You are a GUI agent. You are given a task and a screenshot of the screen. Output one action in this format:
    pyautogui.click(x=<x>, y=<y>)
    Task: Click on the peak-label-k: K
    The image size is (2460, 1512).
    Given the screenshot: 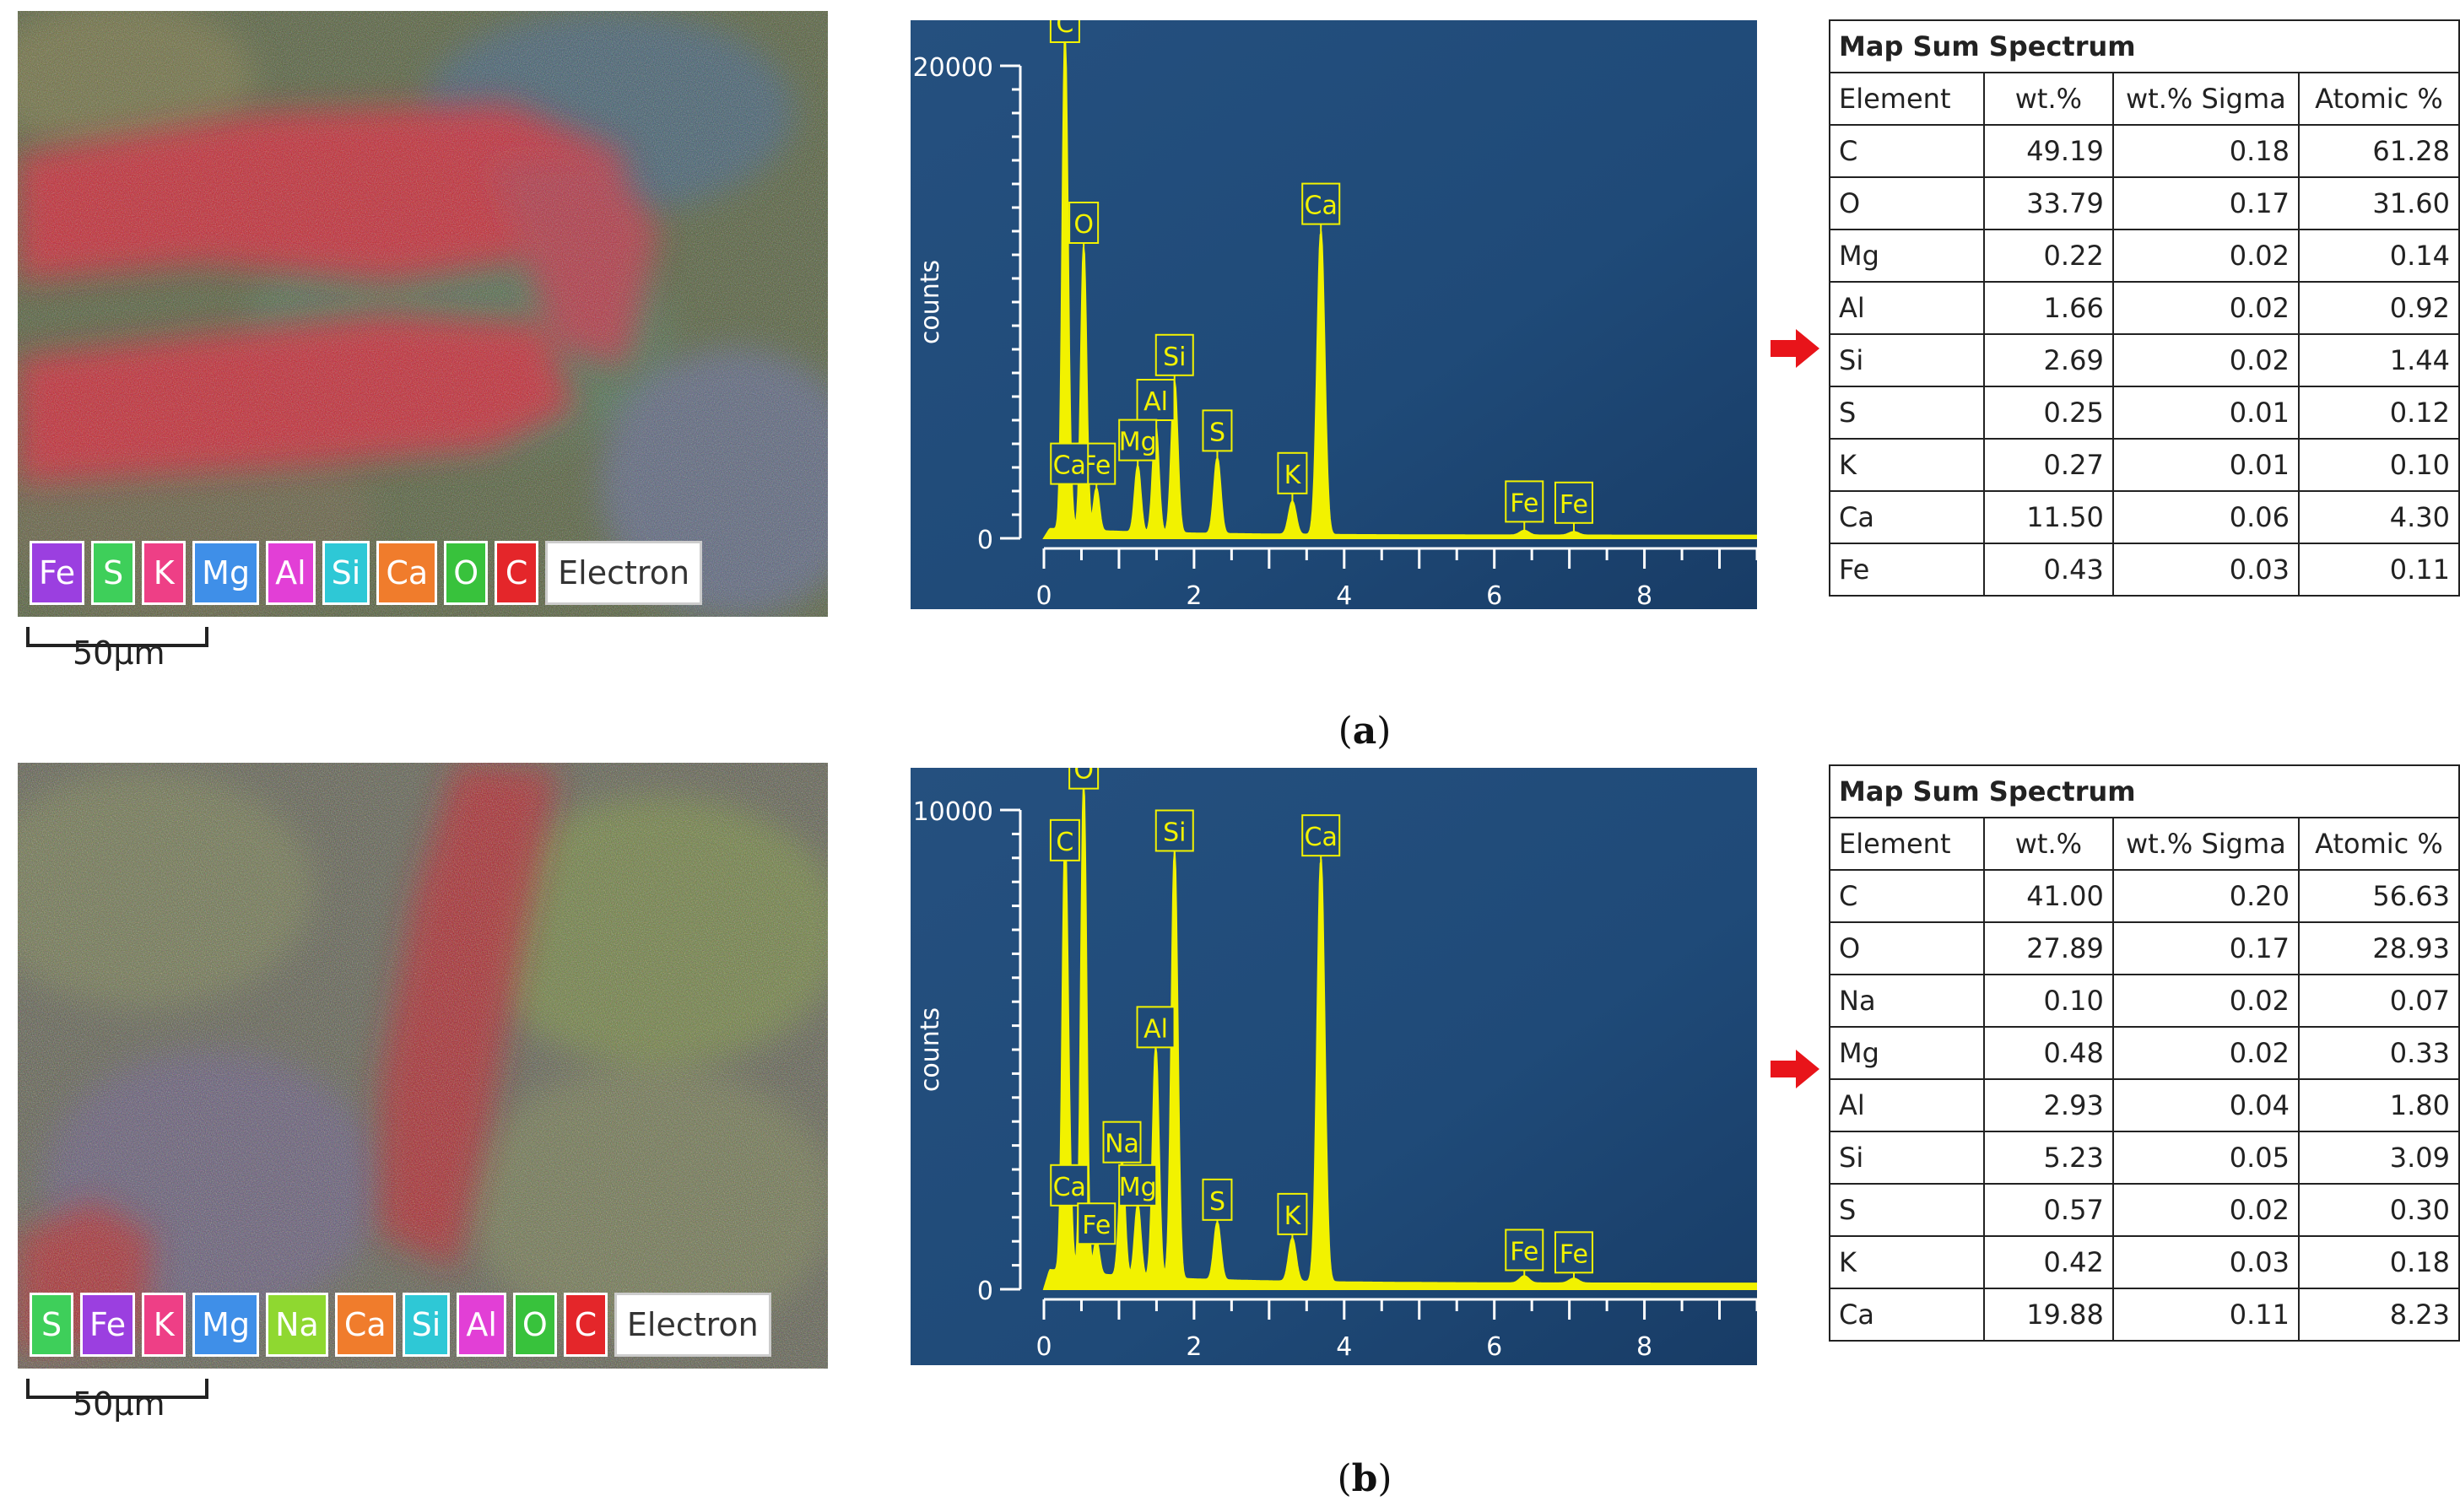 What is the action you would take?
    pyautogui.click(x=1293, y=1219)
    